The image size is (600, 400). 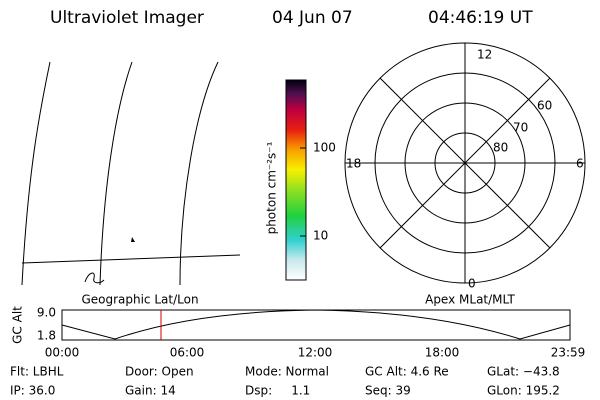 I want to click on lat-label: 70, so click(x=520, y=128).